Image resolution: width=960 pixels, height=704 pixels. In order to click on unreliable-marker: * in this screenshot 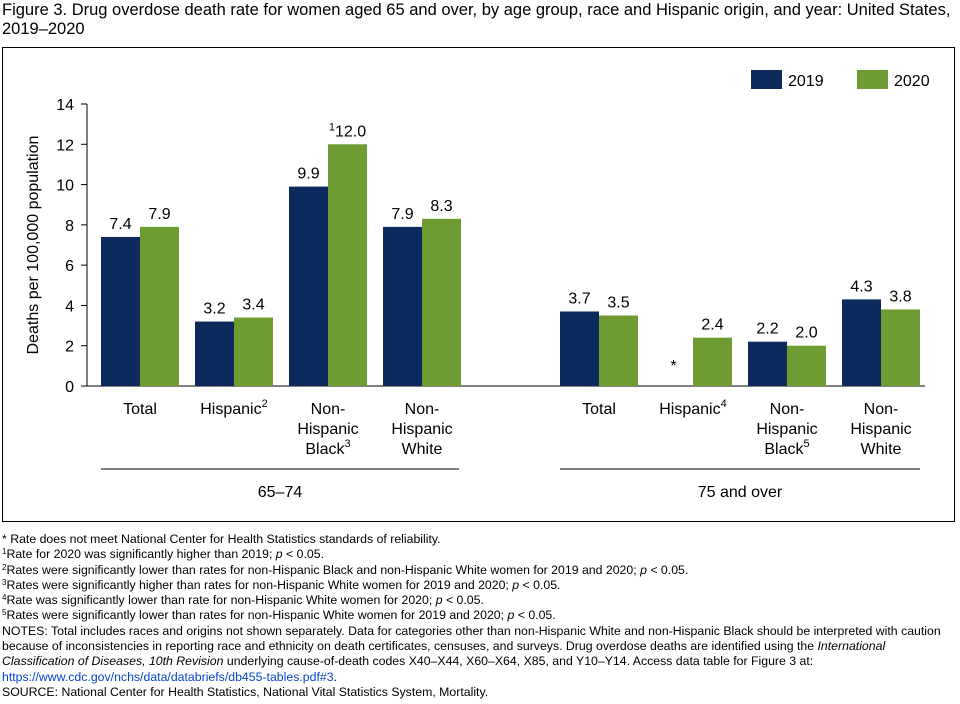, I will do `click(673, 366)`.